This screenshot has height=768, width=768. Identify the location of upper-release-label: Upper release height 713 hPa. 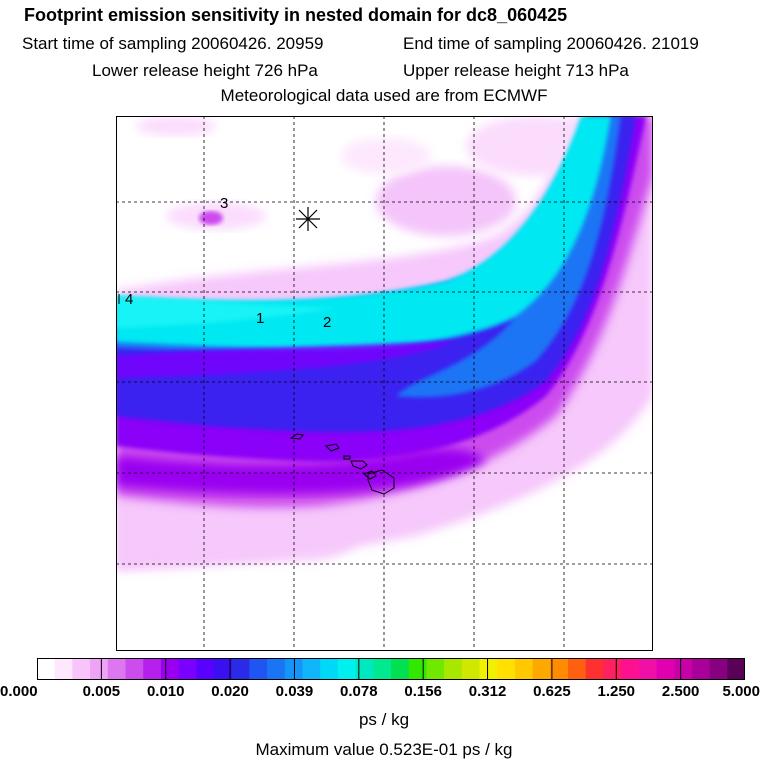
(516, 70).